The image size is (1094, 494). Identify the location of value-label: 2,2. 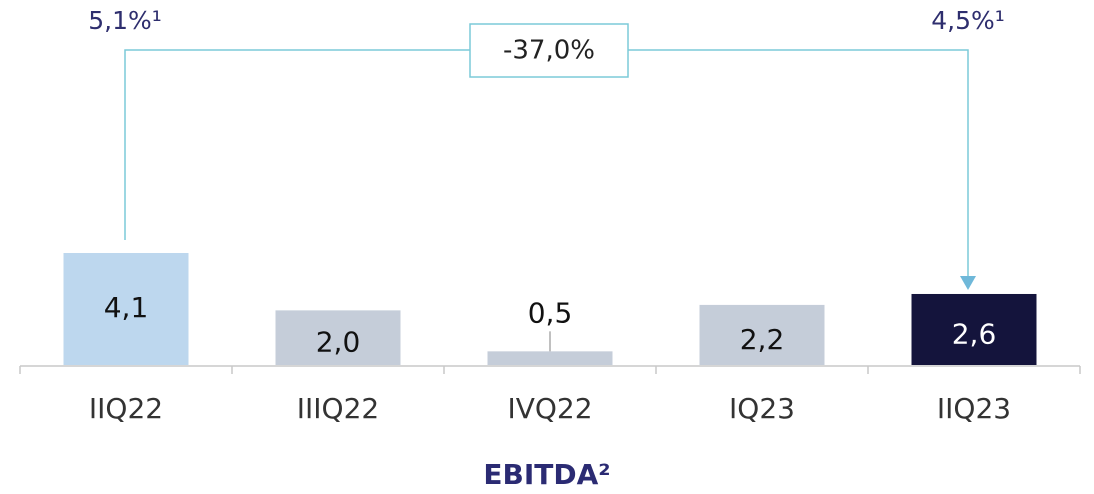
(762, 339).